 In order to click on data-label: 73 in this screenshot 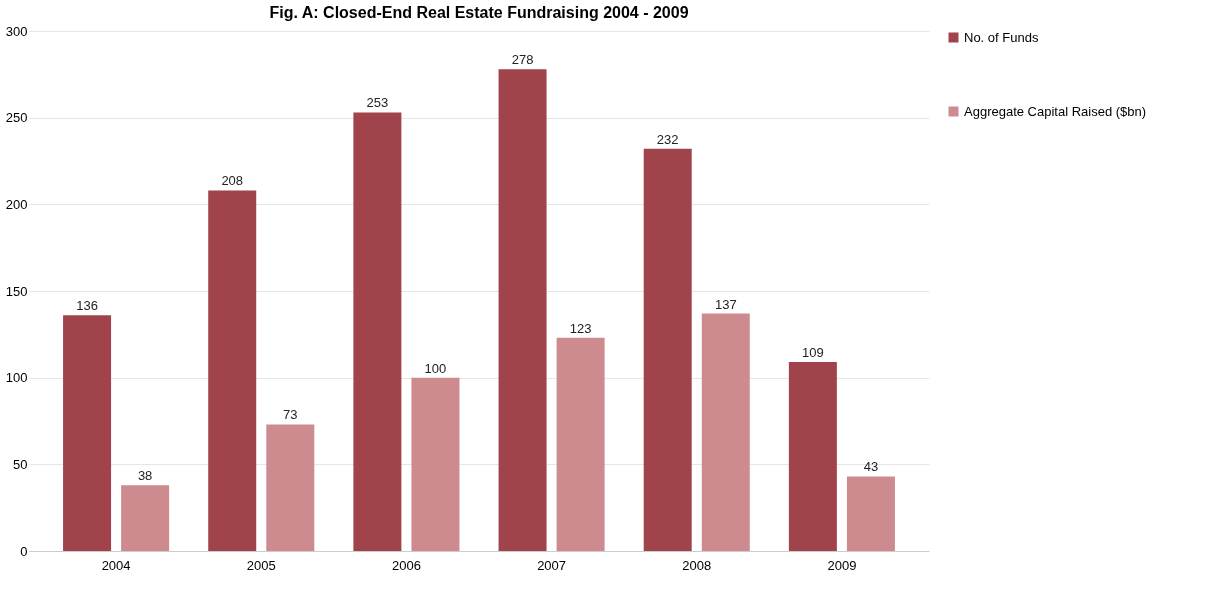, I will do `click(290, 415)`.